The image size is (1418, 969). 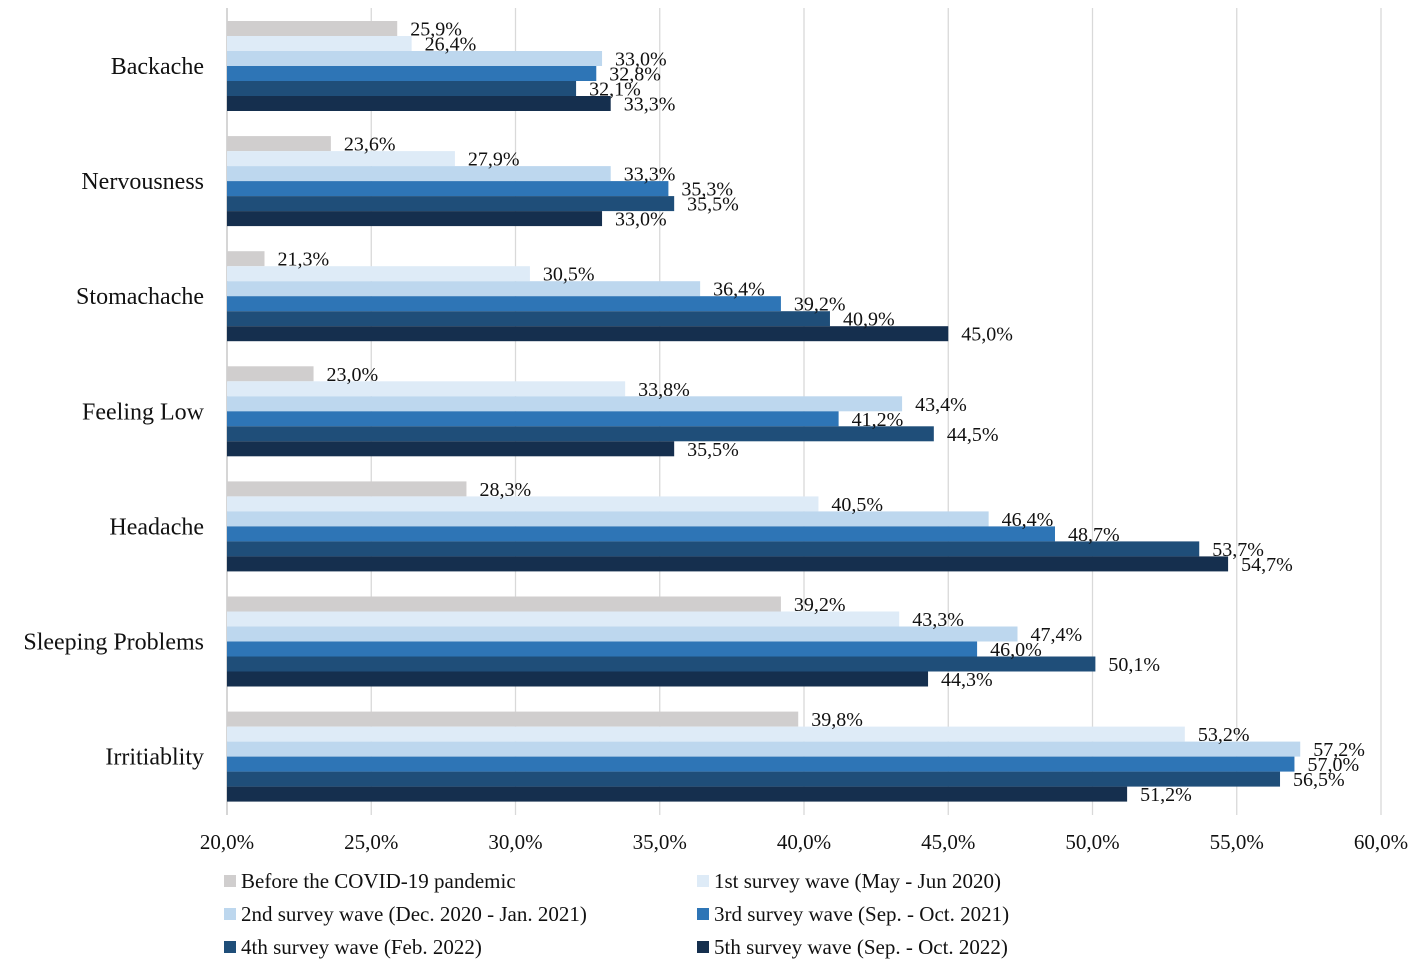 What do you see at coordinates (113, 643) in the screenshot?
I see `category-label: Sleeping Problems` at bounding box center [113, 643].